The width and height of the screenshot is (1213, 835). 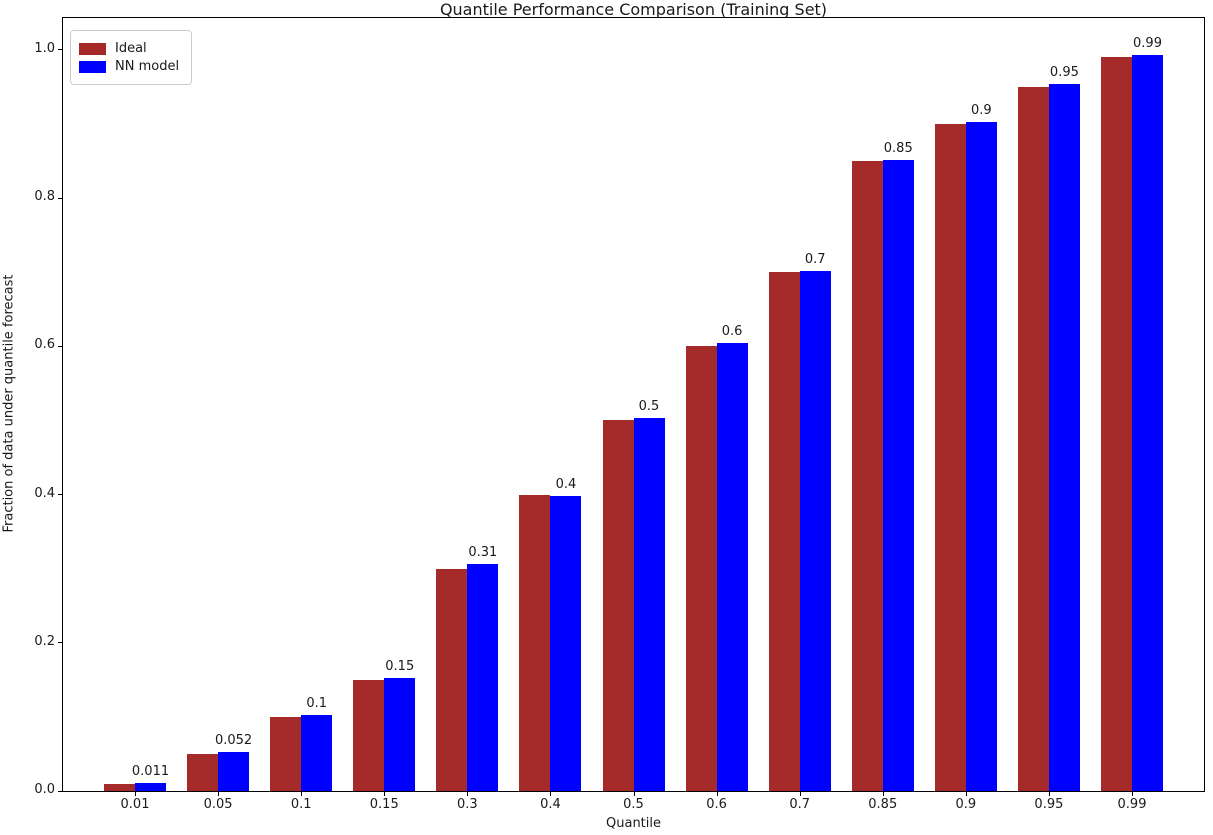 I want to click on y-tick-label: 0.4, so click(x=44, y=493).